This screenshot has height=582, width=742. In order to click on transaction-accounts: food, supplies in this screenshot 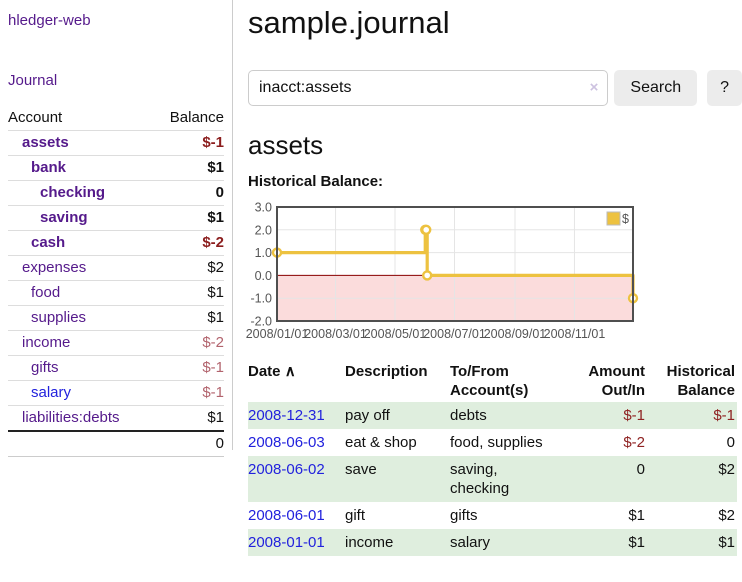, I will do `click(496, 442)`.